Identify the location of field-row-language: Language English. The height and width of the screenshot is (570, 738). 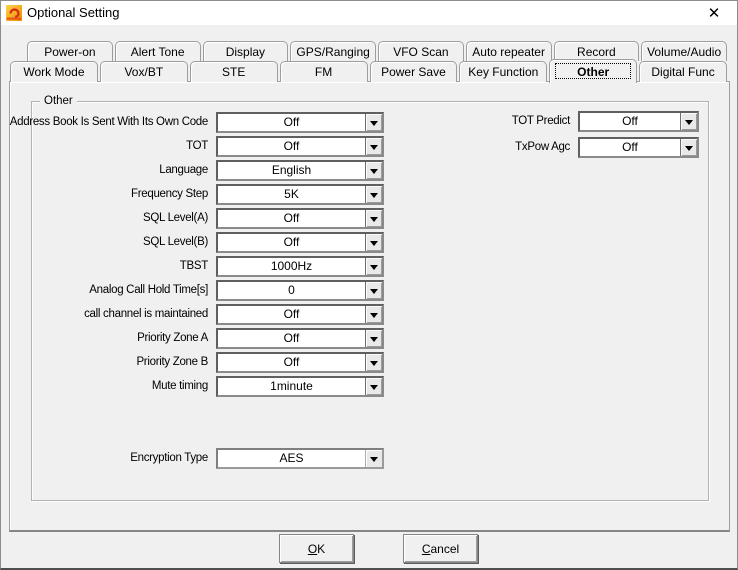
(196, 170).